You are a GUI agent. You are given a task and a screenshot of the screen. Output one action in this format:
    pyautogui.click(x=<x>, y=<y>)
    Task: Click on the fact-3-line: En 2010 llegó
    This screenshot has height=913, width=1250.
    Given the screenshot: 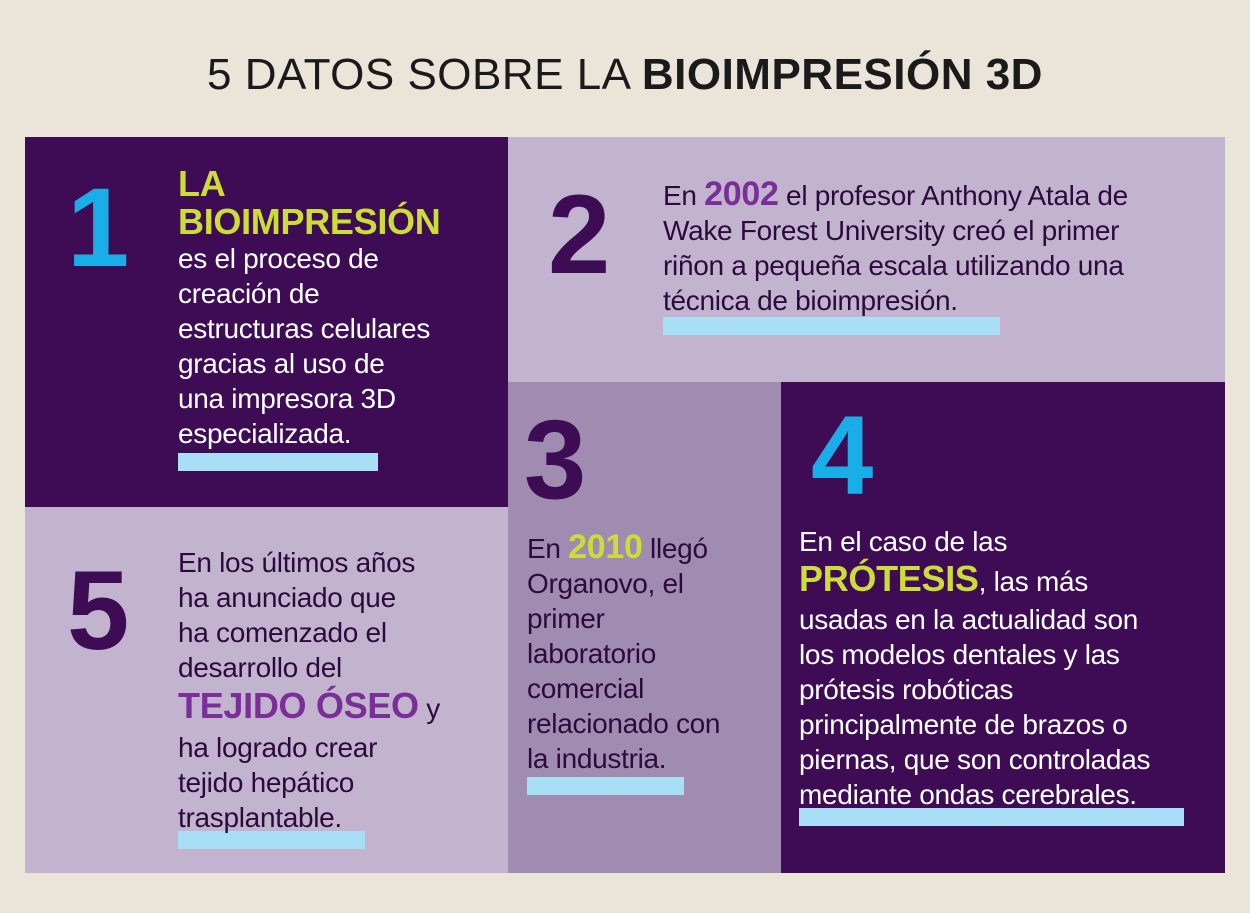 What is the action you would take?
    pyautogui.click(x=623, y=548)
    